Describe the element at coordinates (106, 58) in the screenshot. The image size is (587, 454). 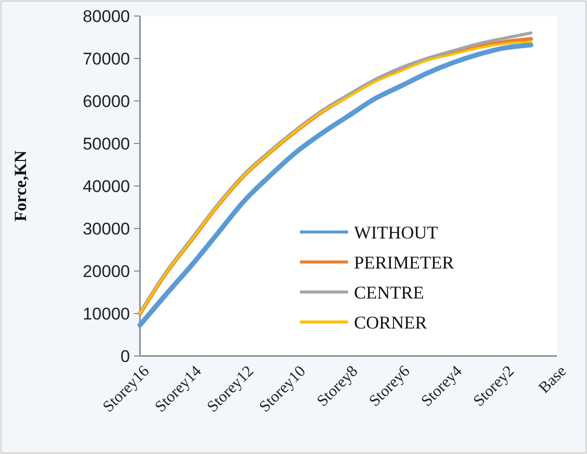
I see `y-tick-label: 70000` at that location.